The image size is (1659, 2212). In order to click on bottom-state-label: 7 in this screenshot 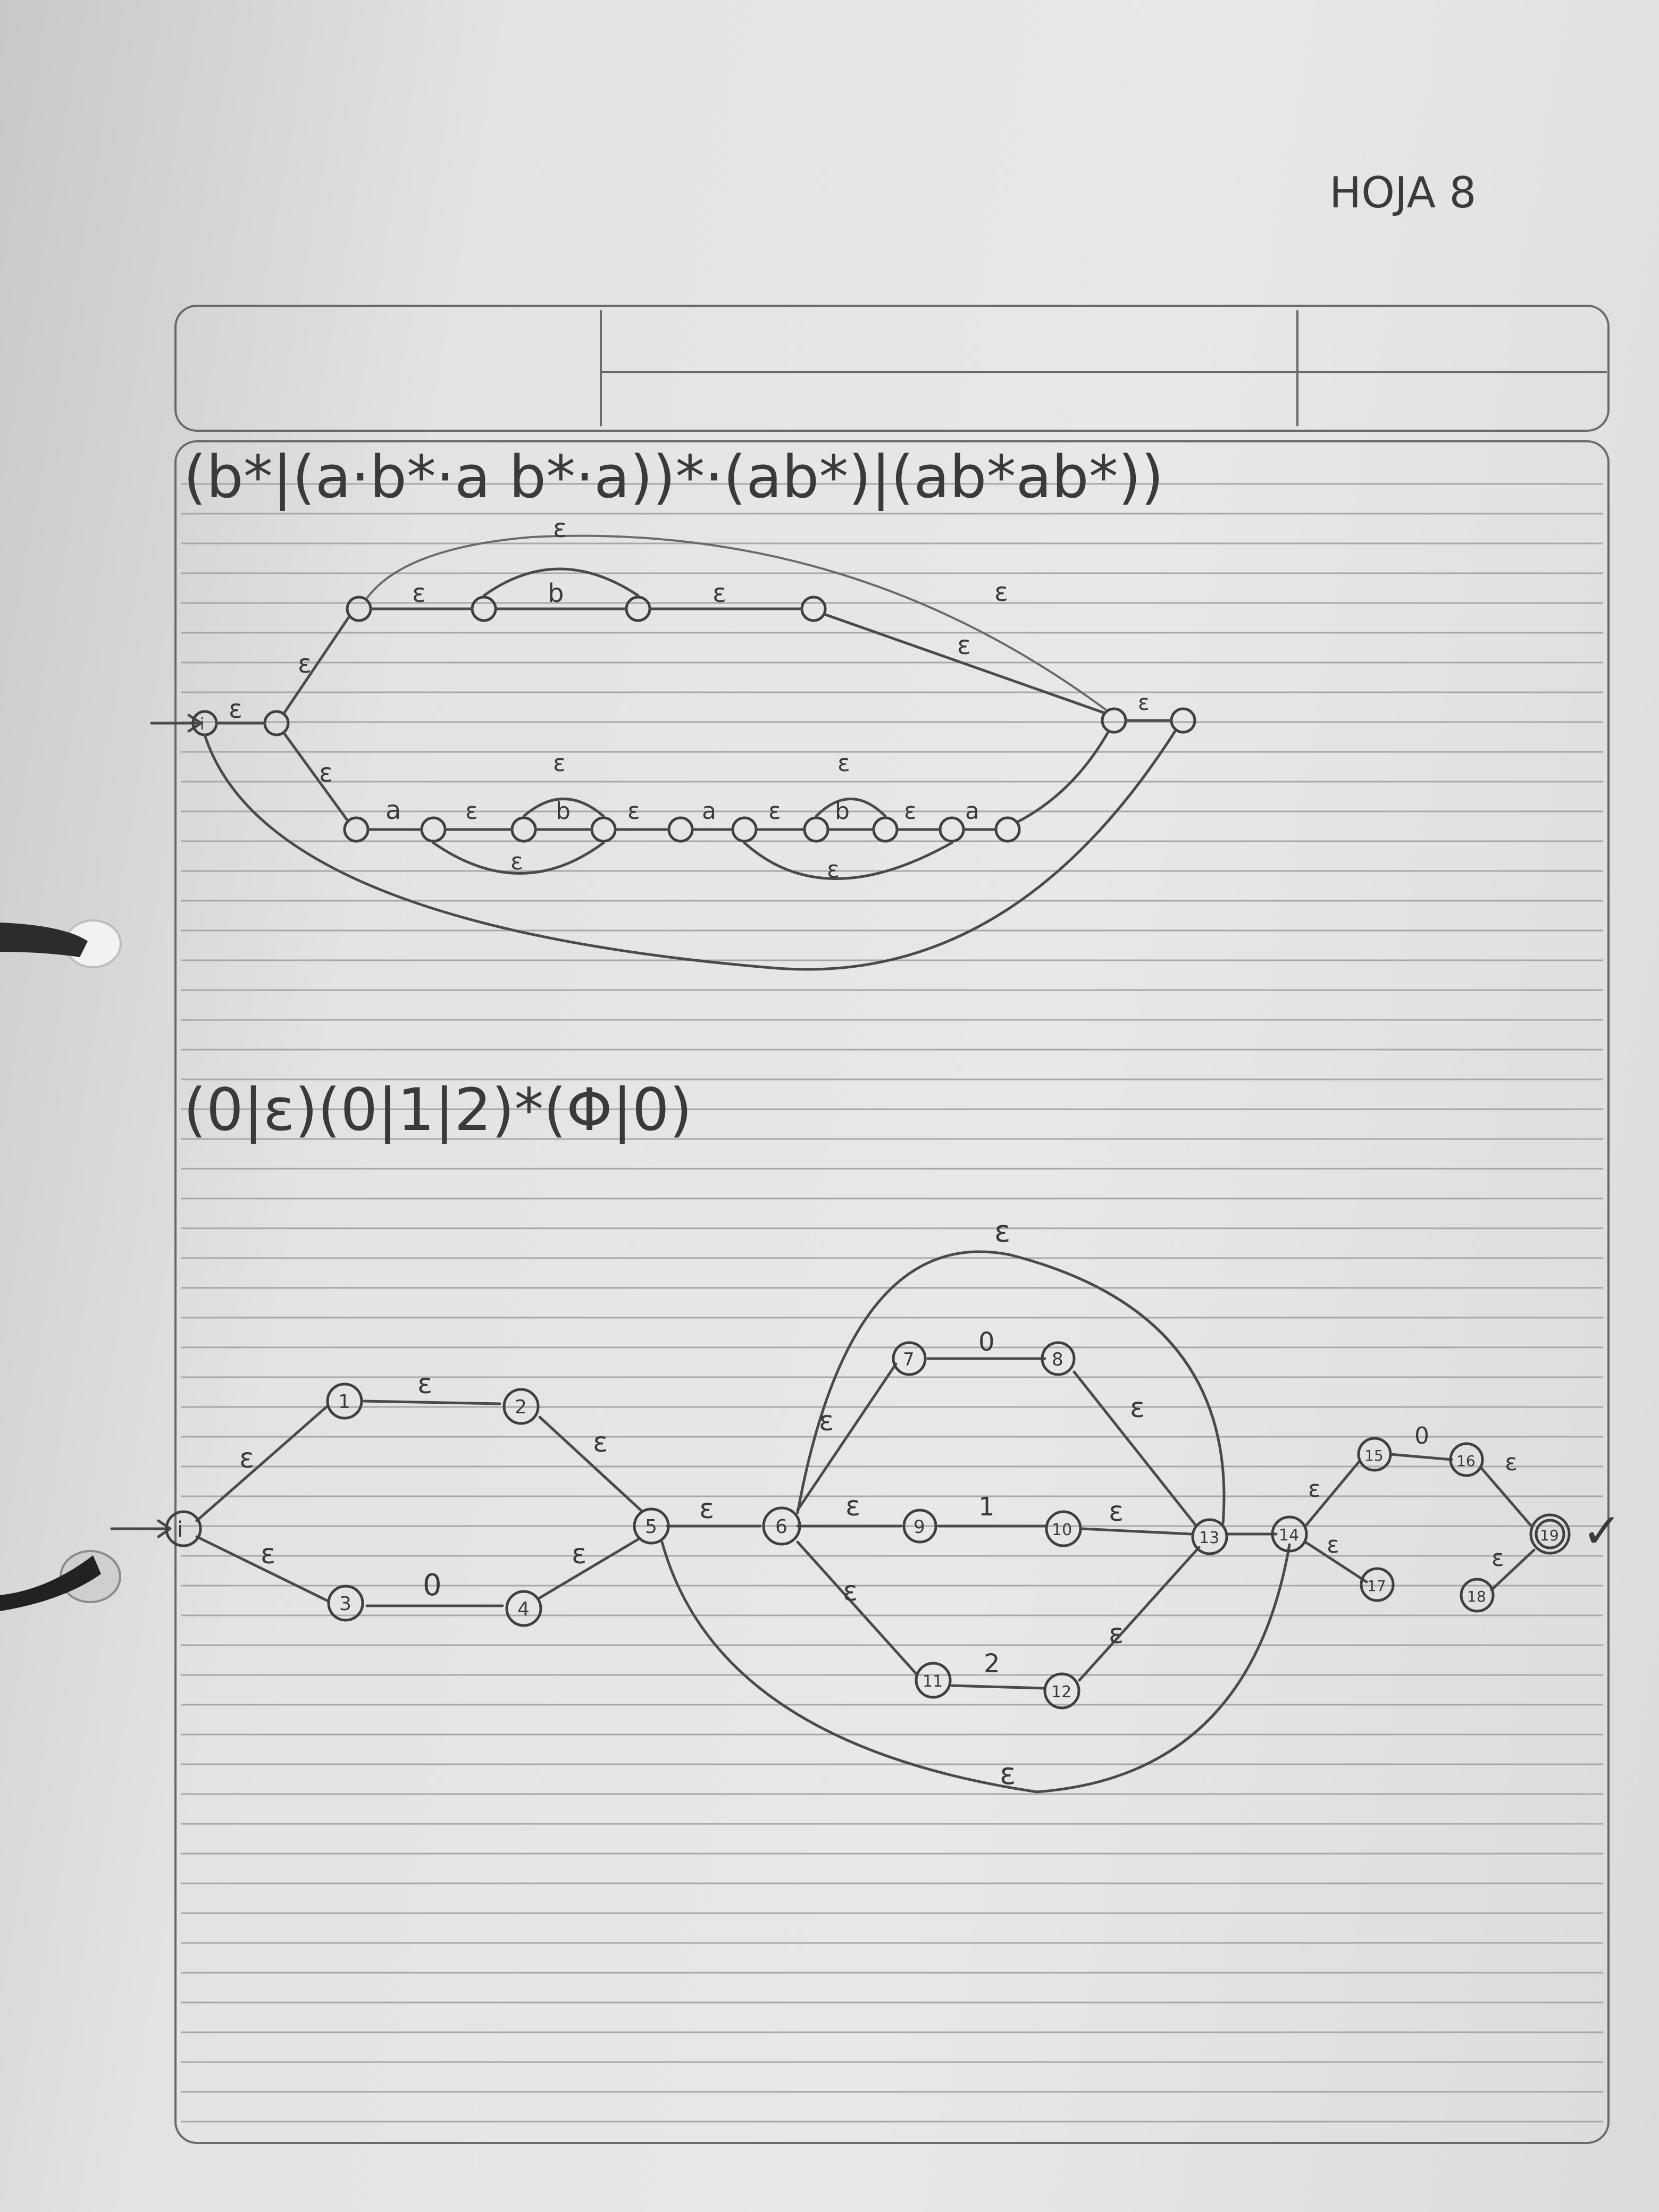, I will do `click(909, 1359)`.